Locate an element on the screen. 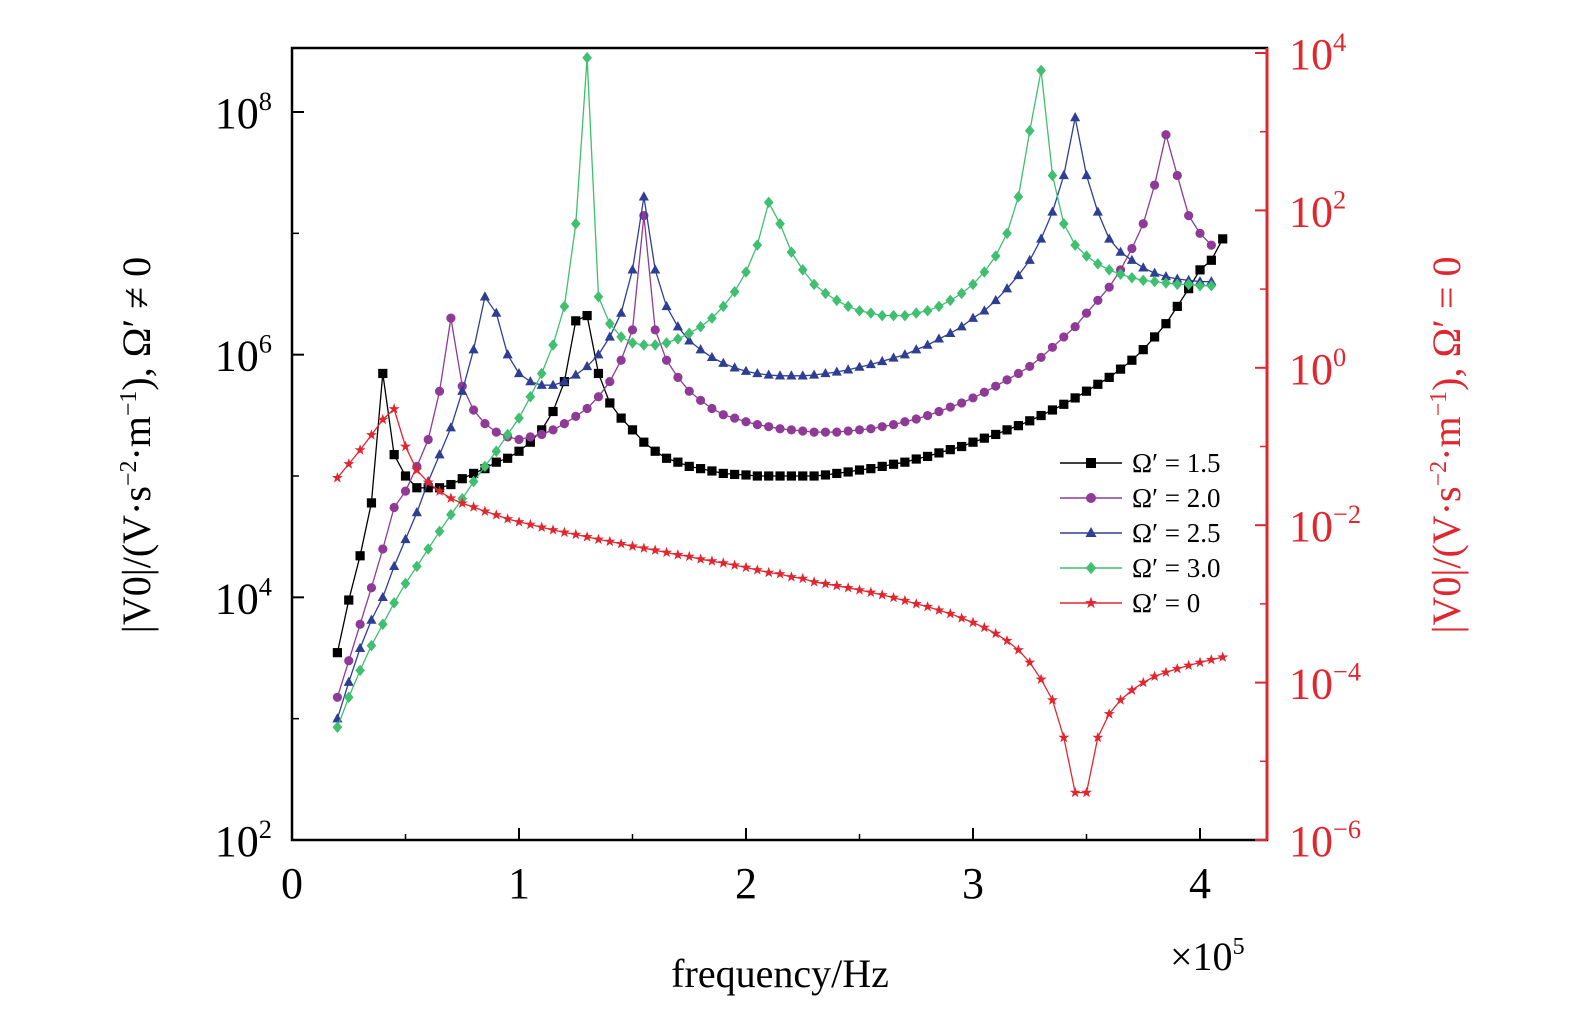 This screenshot has width=1575, height=1011. y-left-tick-label: 10⁴ is located at coordinates (243, 597).